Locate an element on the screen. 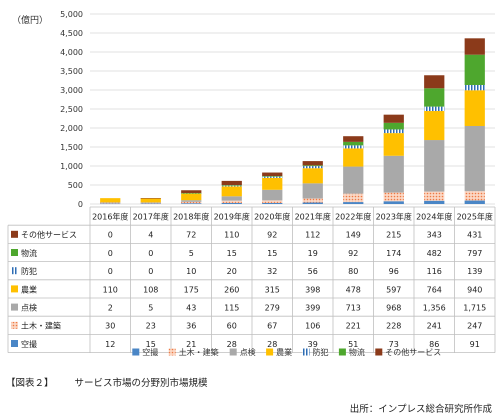 This screenshot has height=417, width=500. table-cell: 247 is located at coordinates (474, 326).